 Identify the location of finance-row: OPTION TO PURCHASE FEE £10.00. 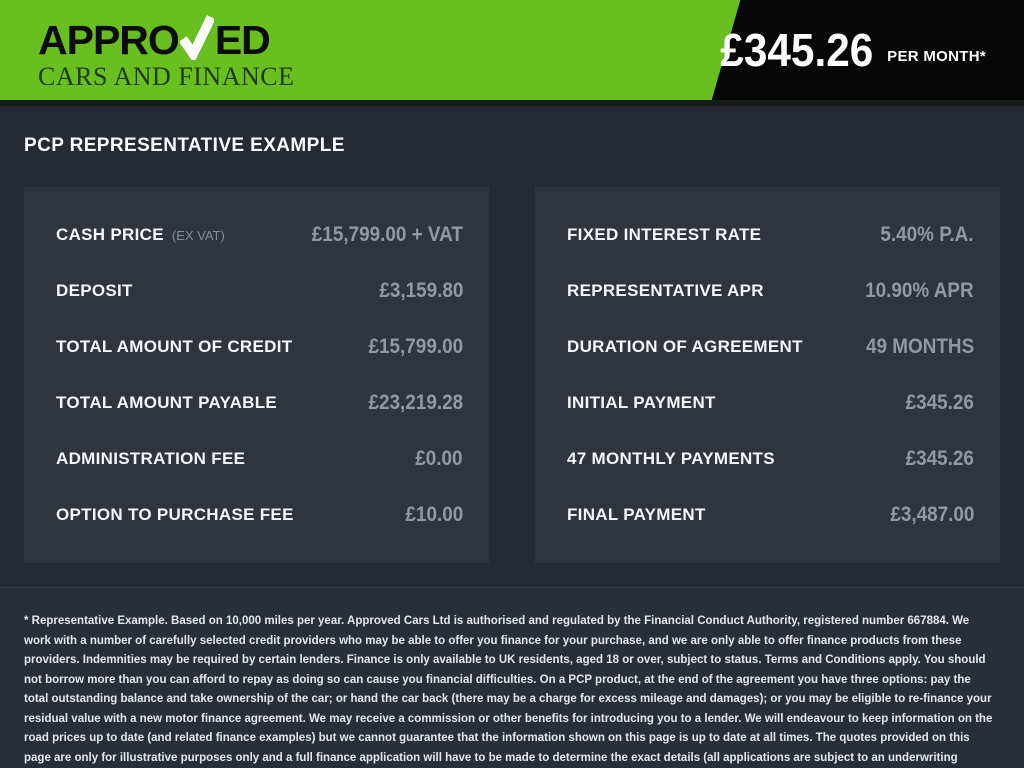
(259, 515).